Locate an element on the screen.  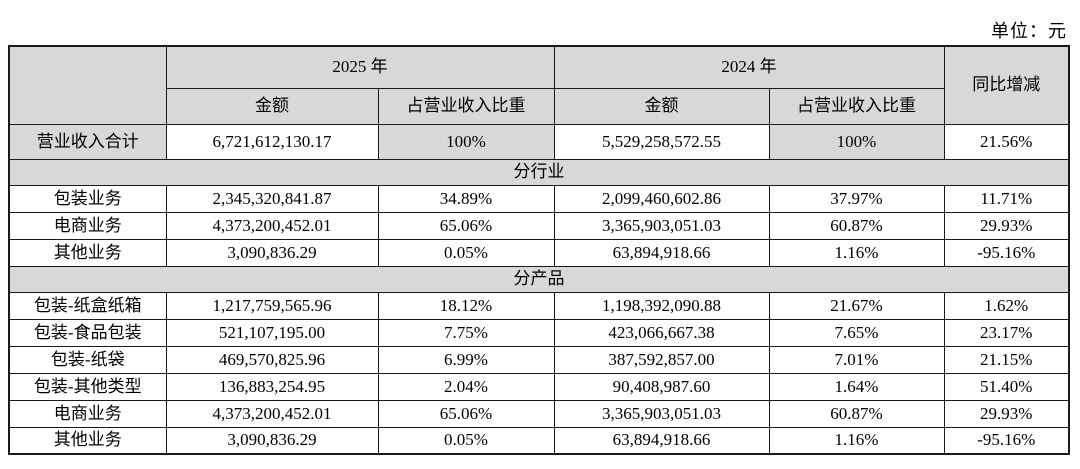
cell-label: 包装业务 is located at coordinates (87, 198).